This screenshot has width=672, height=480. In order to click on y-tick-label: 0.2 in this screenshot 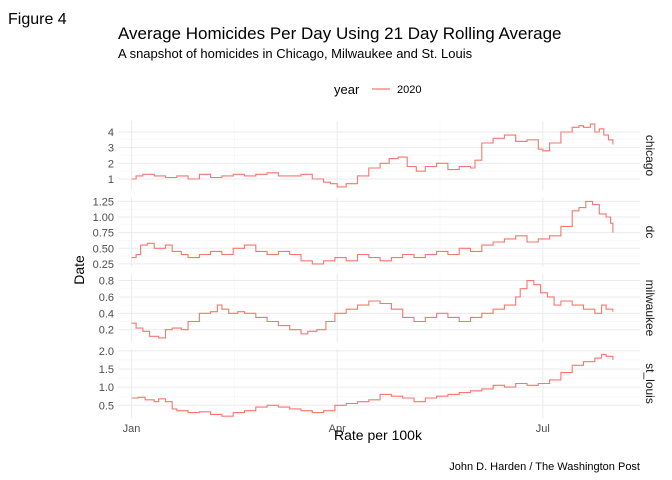, I will do `click(106, 331)`.